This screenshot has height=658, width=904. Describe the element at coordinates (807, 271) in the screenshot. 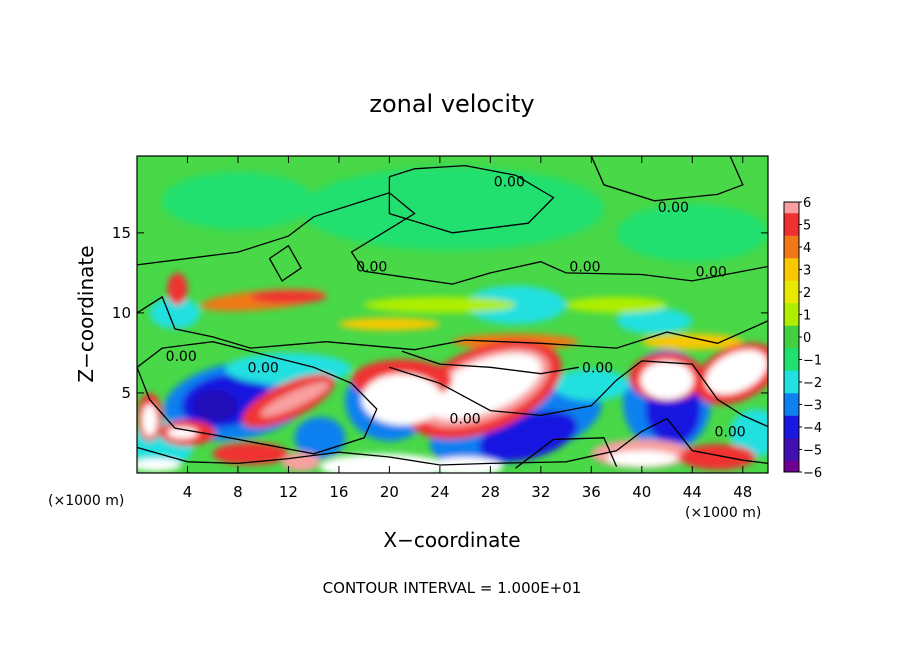

I see `colorbar-tick-label: 3` at that location.